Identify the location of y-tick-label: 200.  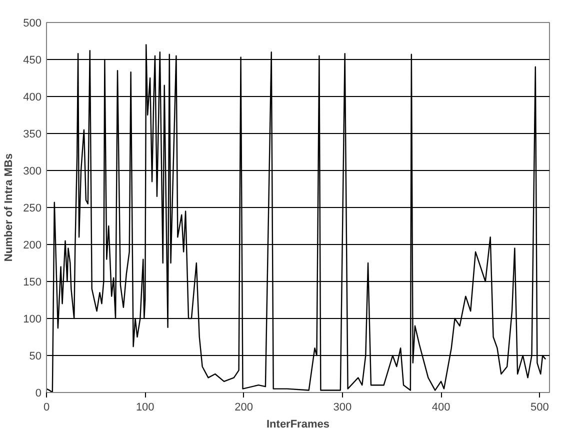
(32, 246).